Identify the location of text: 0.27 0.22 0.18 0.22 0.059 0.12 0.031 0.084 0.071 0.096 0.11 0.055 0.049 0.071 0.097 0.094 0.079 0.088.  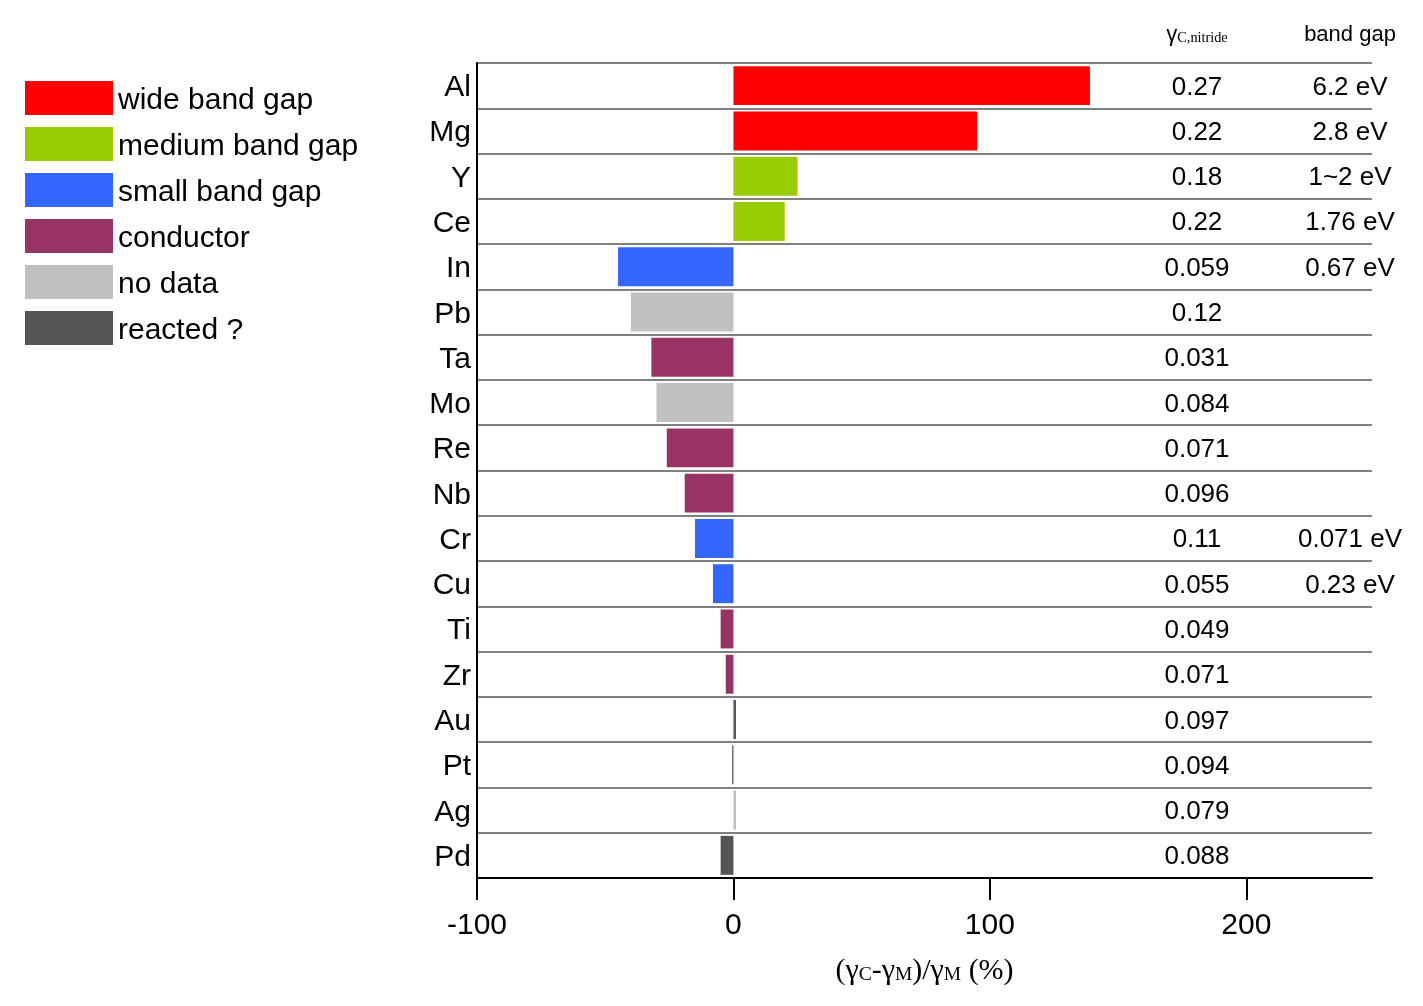
(1197, 470).